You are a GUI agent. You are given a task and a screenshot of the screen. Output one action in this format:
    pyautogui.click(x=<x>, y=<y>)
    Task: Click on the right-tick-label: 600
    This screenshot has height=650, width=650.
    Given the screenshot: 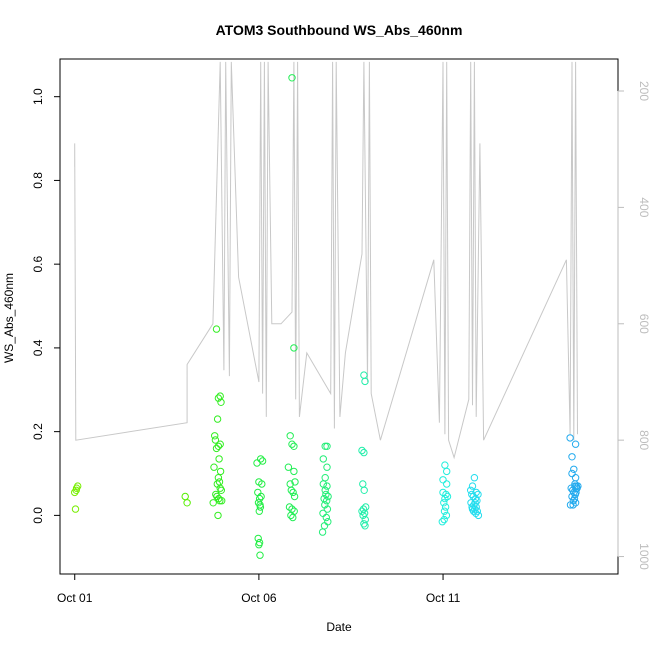 What is the action you would take?
    pyautogui.click(x=643, y=324)
    